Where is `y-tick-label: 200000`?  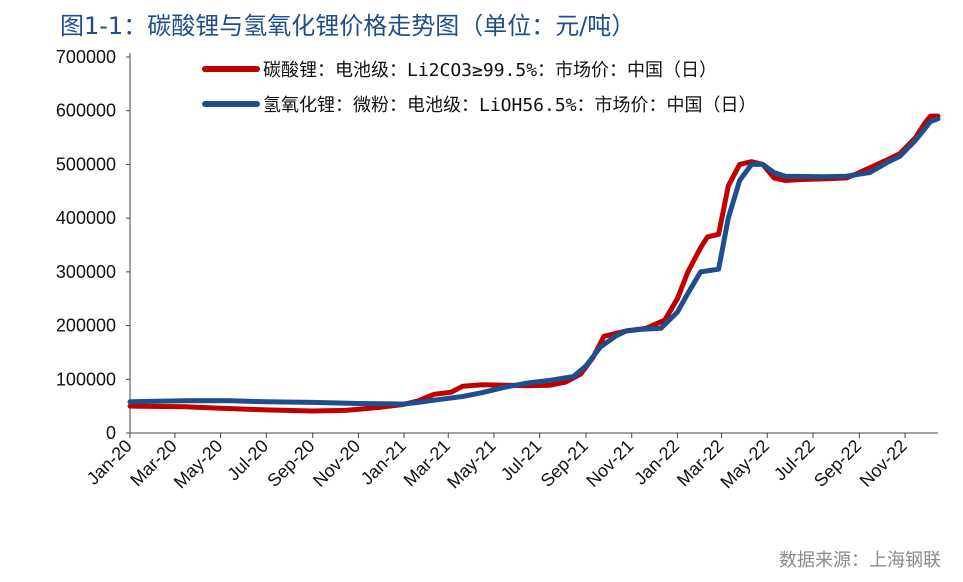 y-tick-label: 200000 is located at coordinates (86, 326).